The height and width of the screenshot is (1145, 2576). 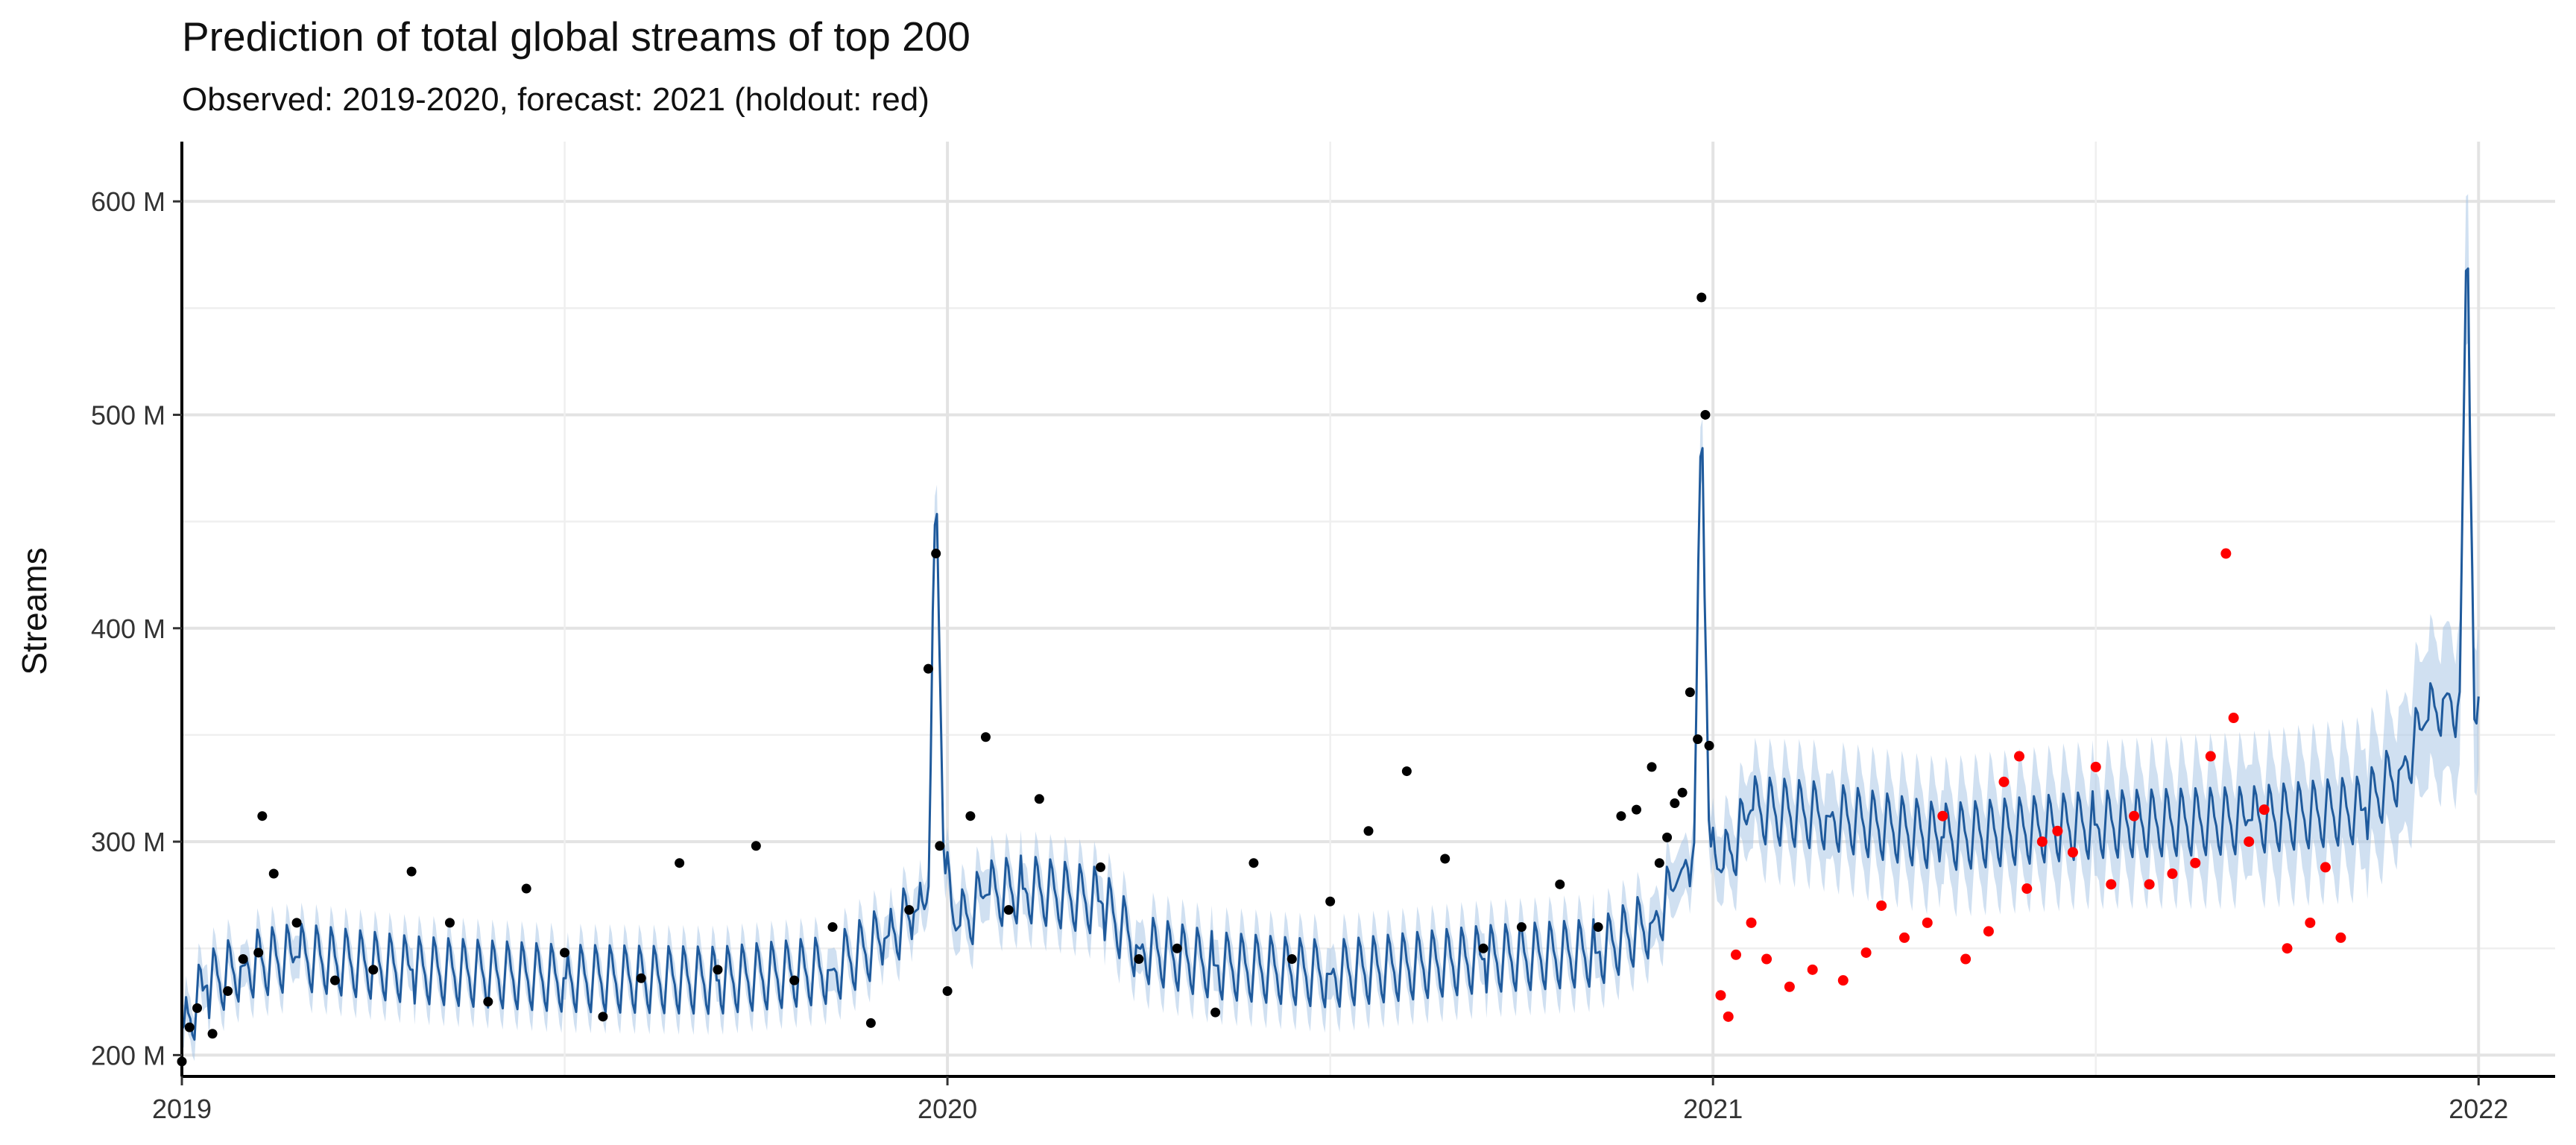 What do you see at coordinates (1330, 1100) in the screenshot?
I see `x-tick-labels: 2019 2020 2021 2022` at bounding box center [1330, 1100].